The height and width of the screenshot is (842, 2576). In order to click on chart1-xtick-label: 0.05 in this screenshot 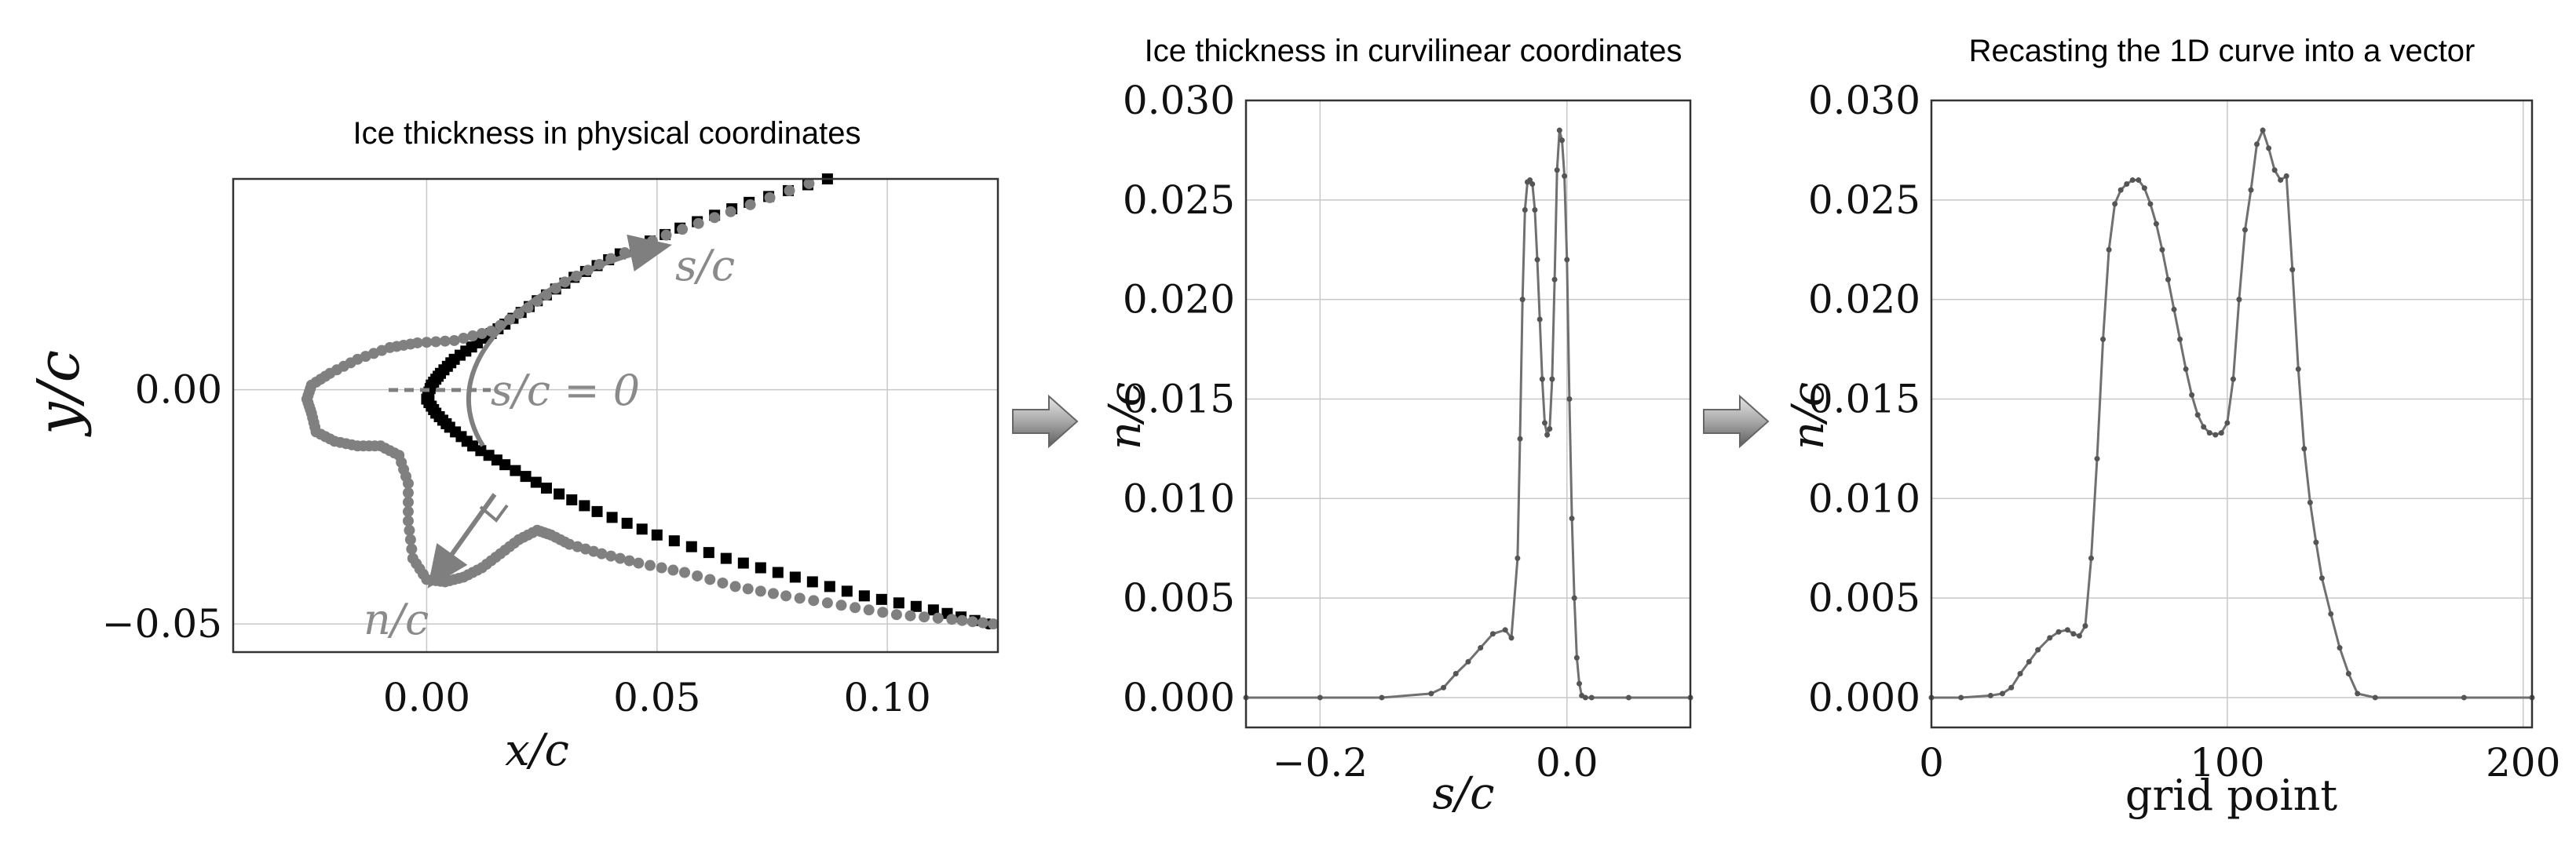, I will do `click(656, 697)`.